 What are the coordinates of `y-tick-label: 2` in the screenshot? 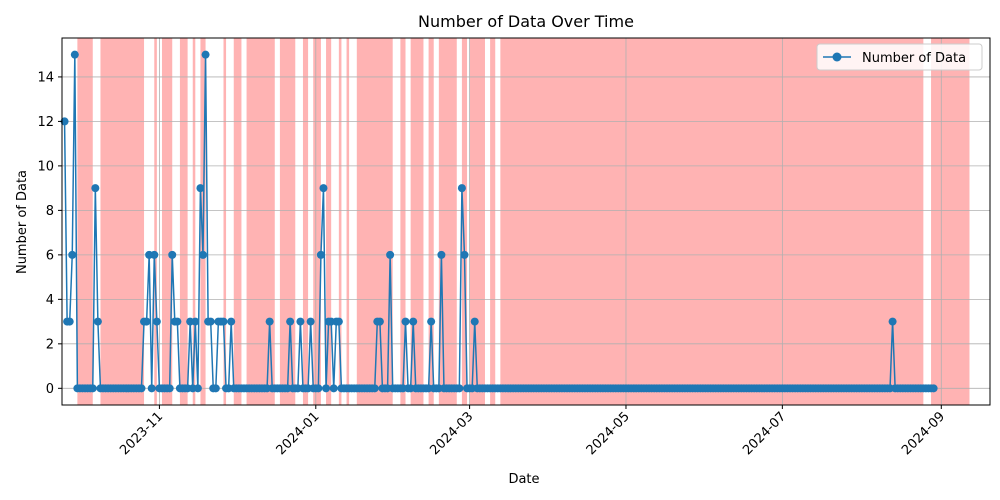 It's located at (50, 344).